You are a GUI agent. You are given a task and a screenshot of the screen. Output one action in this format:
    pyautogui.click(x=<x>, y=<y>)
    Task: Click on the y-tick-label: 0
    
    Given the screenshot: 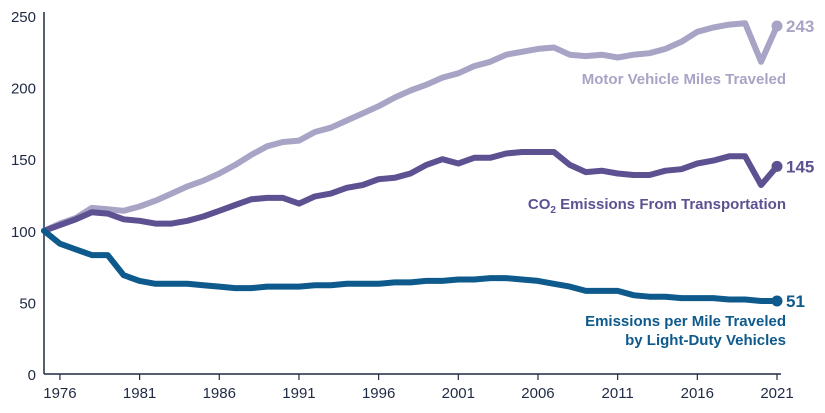 What is the action you would take?
    pyautogui.click(x=32, y=375)
    